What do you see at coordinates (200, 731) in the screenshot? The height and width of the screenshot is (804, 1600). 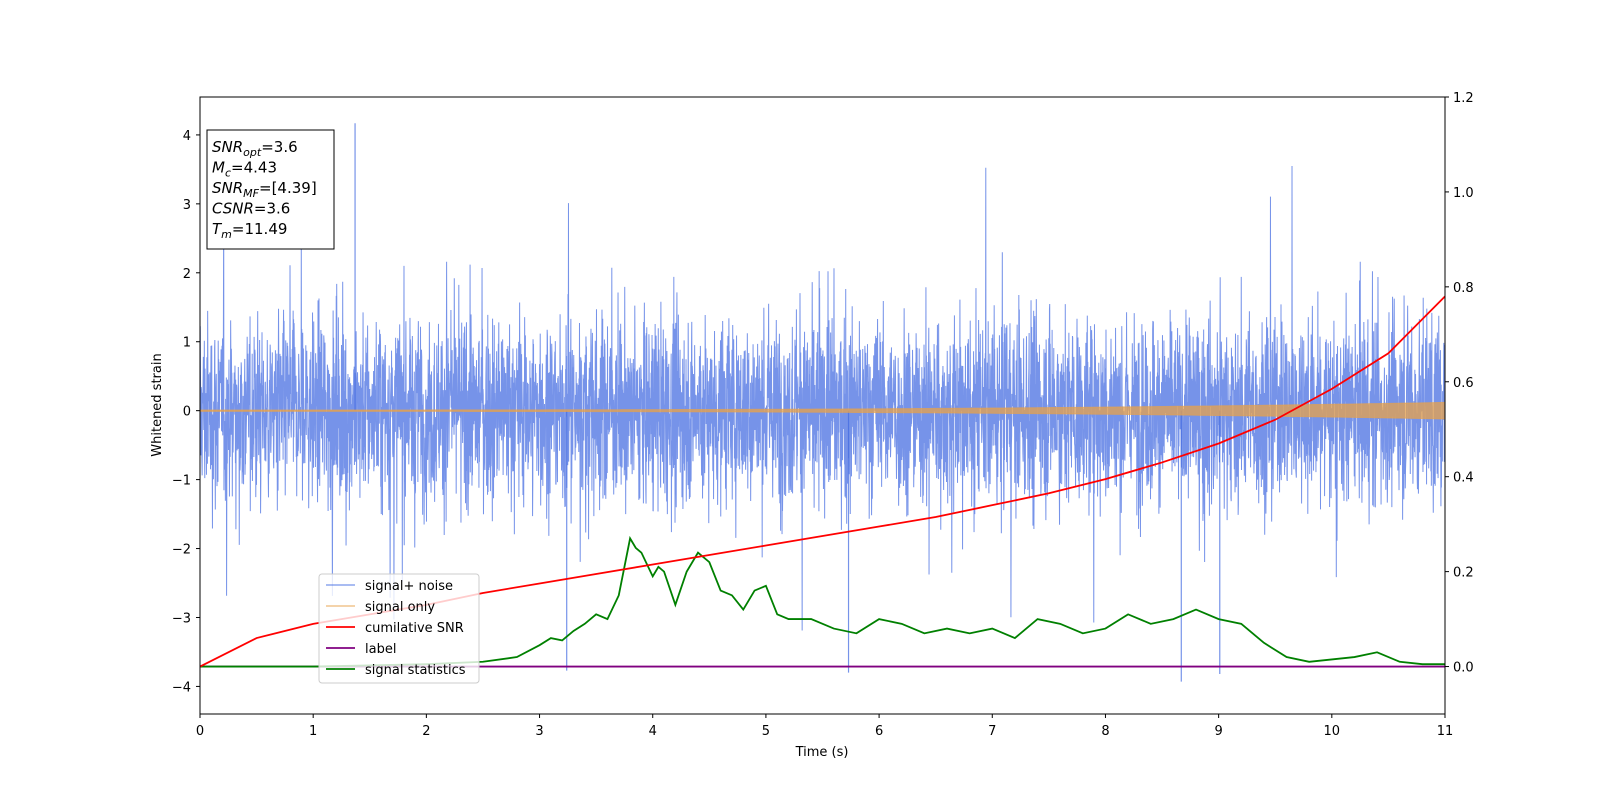 I see `x-tick-label: 0` at bounding box center [200, 731].